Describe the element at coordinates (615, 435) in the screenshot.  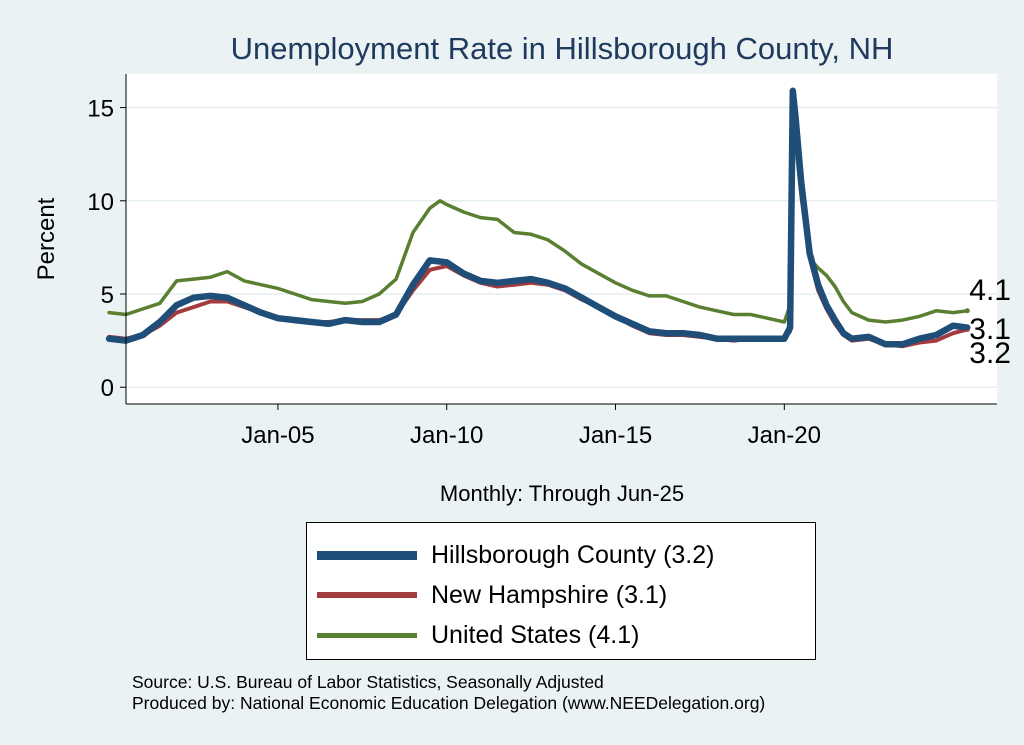
I see `x-tick-label: Jan-15` at that location.